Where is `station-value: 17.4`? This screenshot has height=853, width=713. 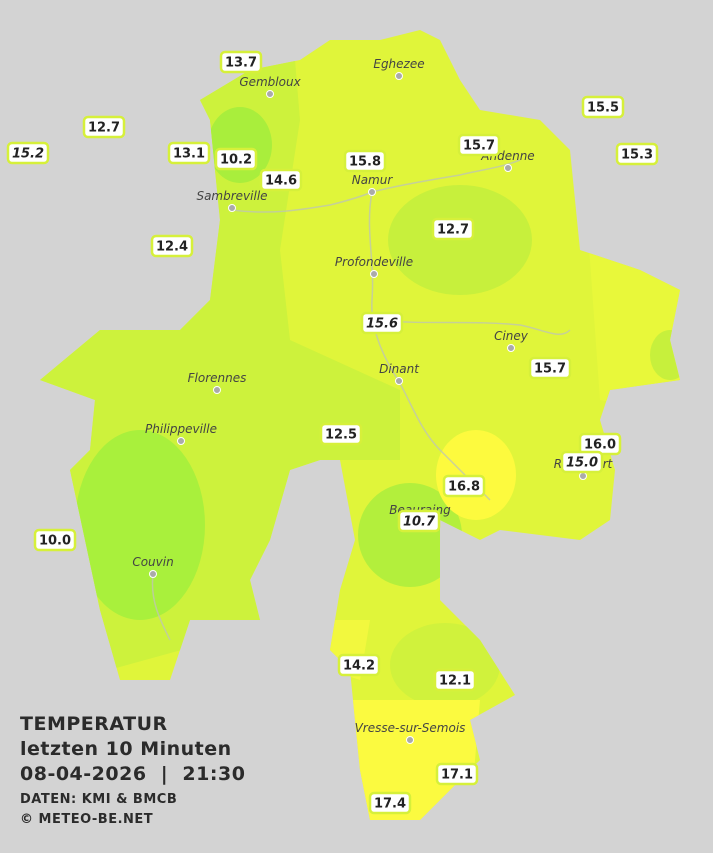 station-value: 17.4 is located at coordinates (390, 804).